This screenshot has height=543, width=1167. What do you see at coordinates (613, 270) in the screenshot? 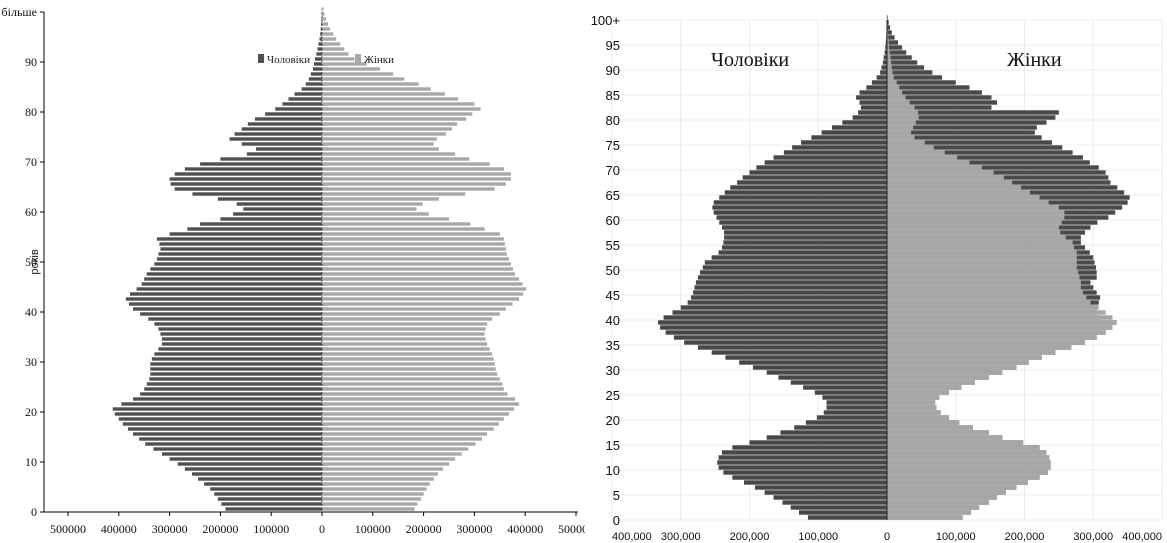
I see `right-y-tick-label: 50` at bounding box center [613, 270].